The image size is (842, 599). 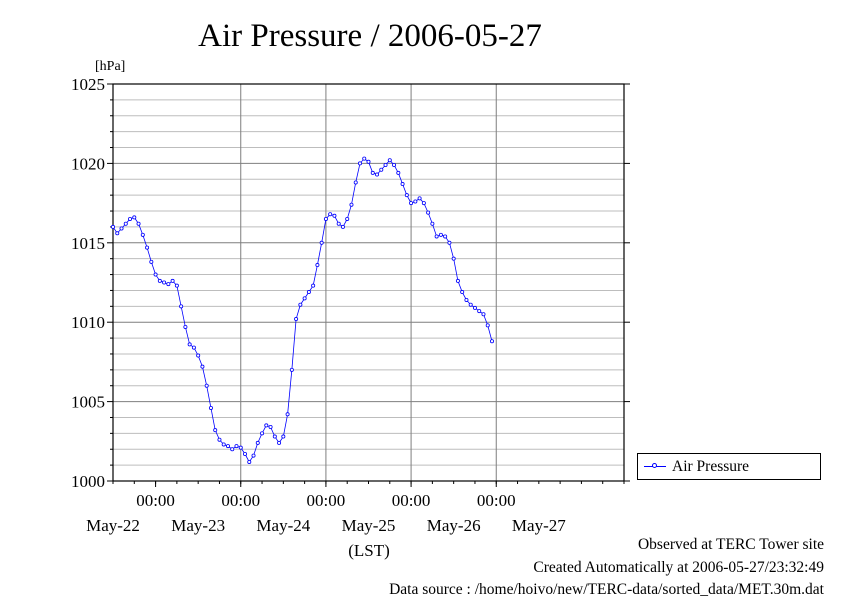 What do you see at coordinates (88, 322) in the screenshot?
I see `y-tick-label: 1010` at bounding box center [88, 322].